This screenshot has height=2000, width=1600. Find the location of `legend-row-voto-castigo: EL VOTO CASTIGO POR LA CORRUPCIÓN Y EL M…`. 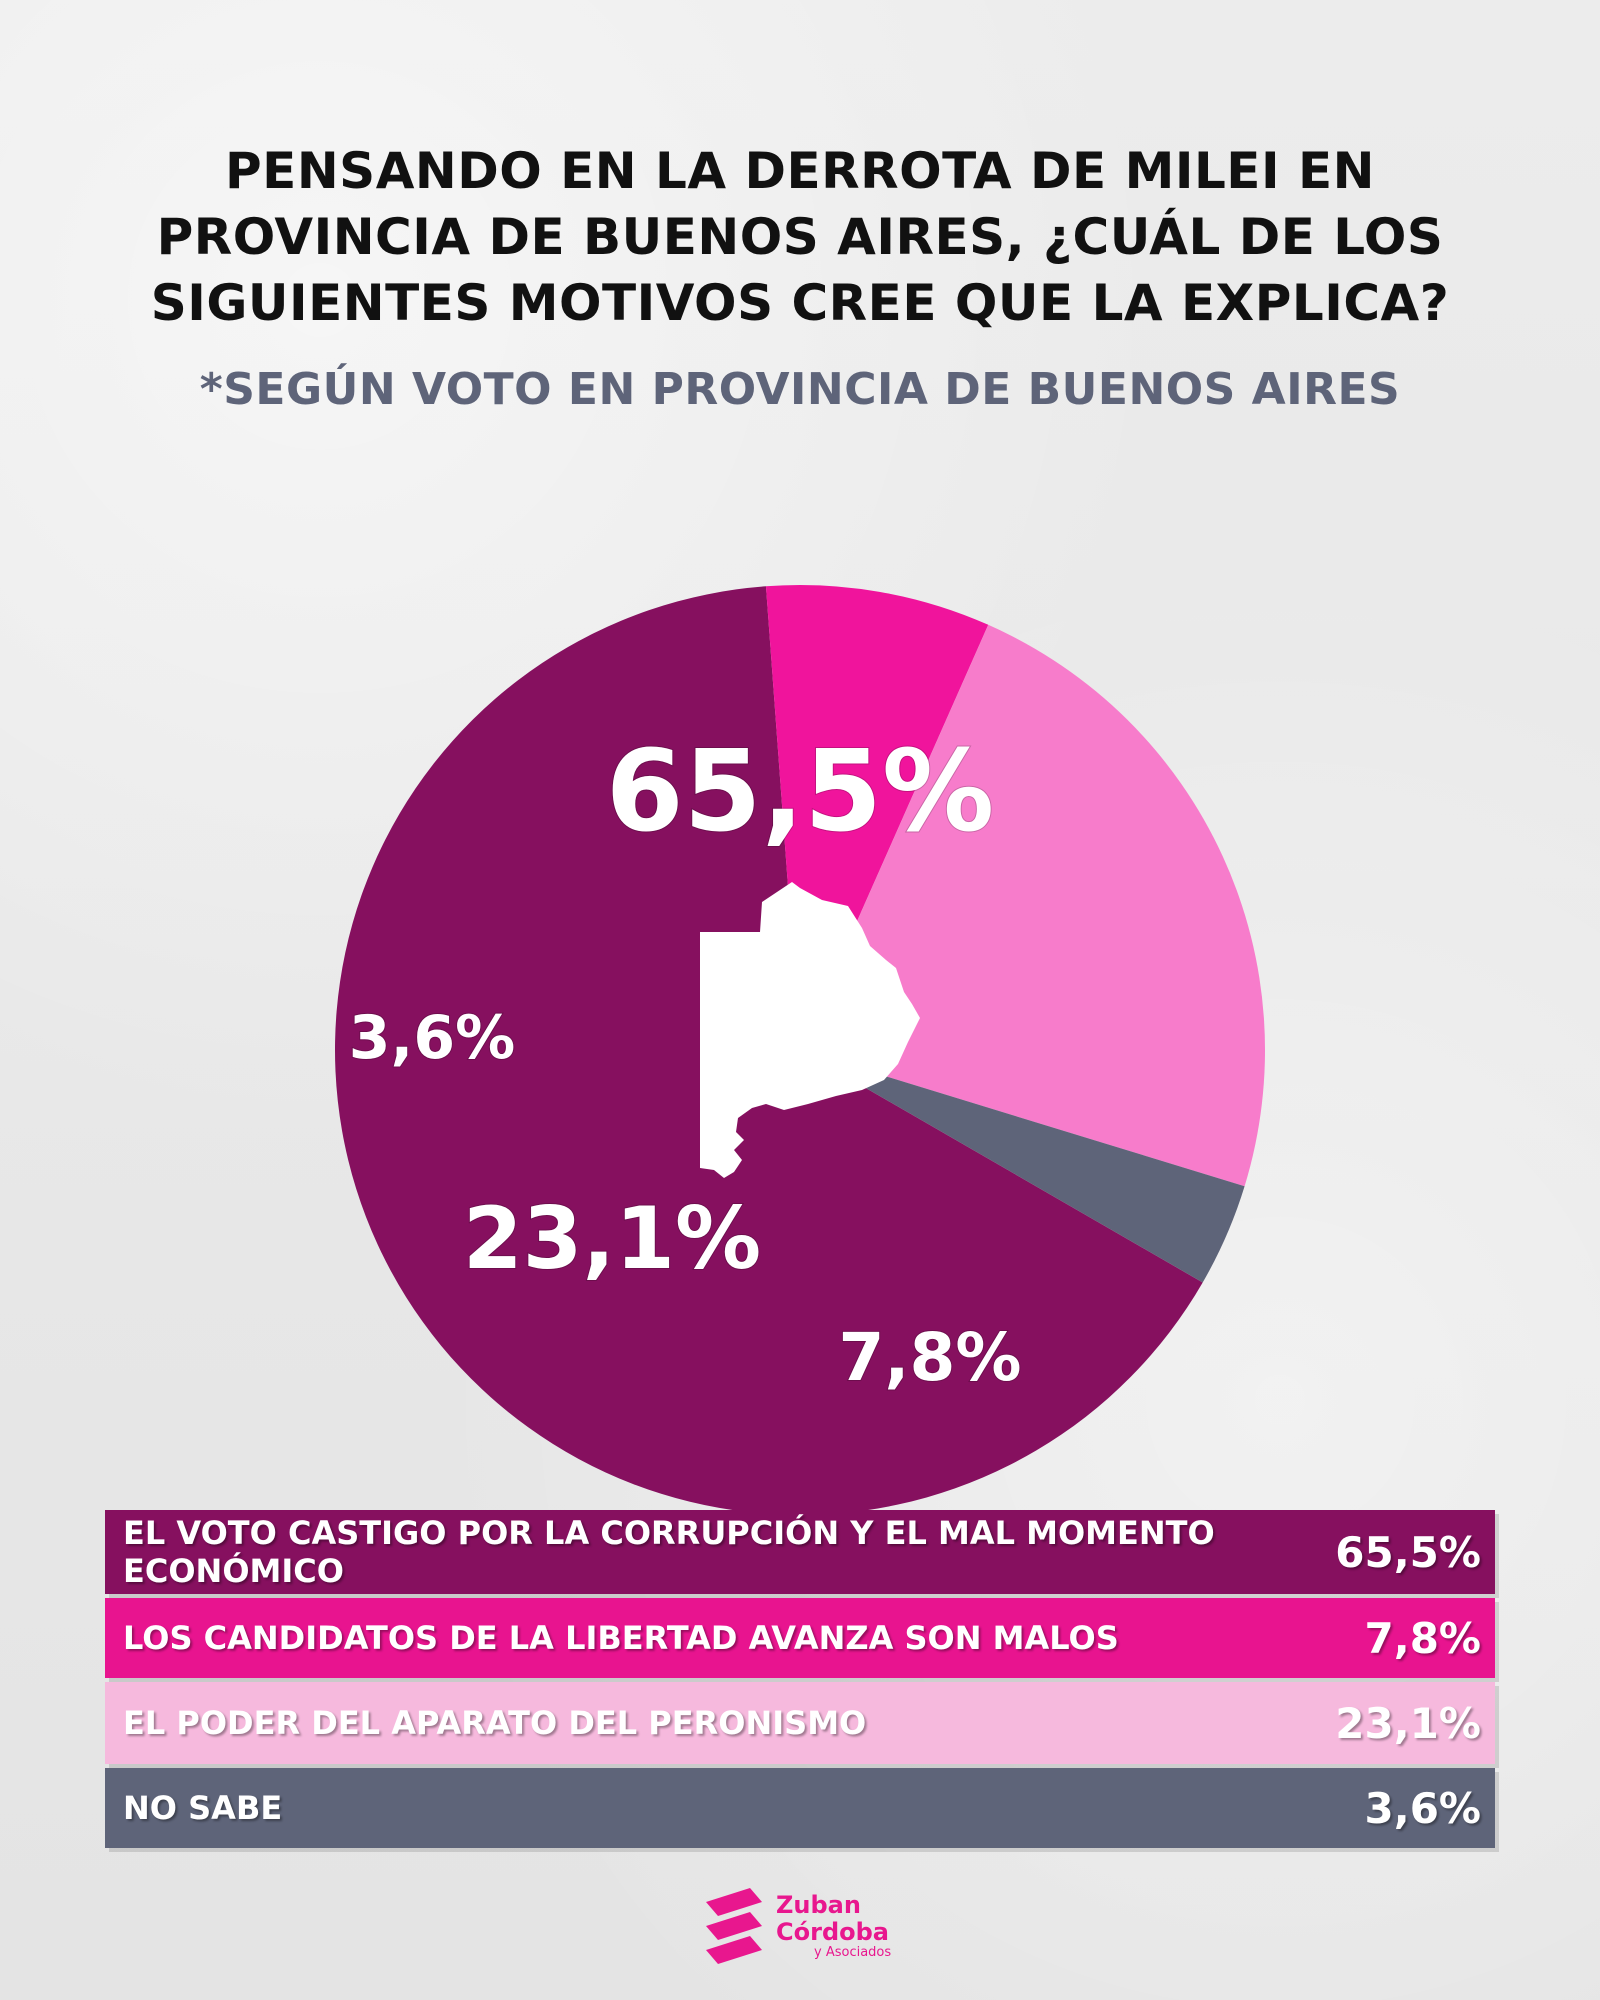

legend-row-voto-castigo: EL VOTO CASTIGO POR LA CORRUPCIÓN Y EL M… is located at coordinates (800, 1552).